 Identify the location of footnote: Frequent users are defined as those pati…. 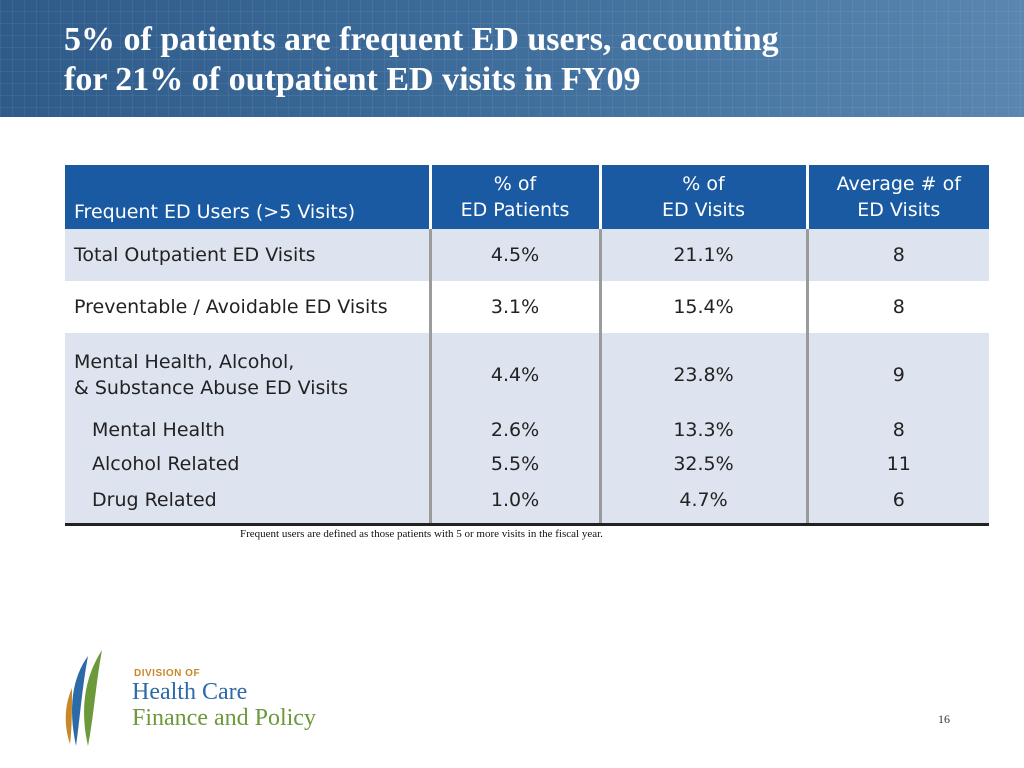
(421, 534).